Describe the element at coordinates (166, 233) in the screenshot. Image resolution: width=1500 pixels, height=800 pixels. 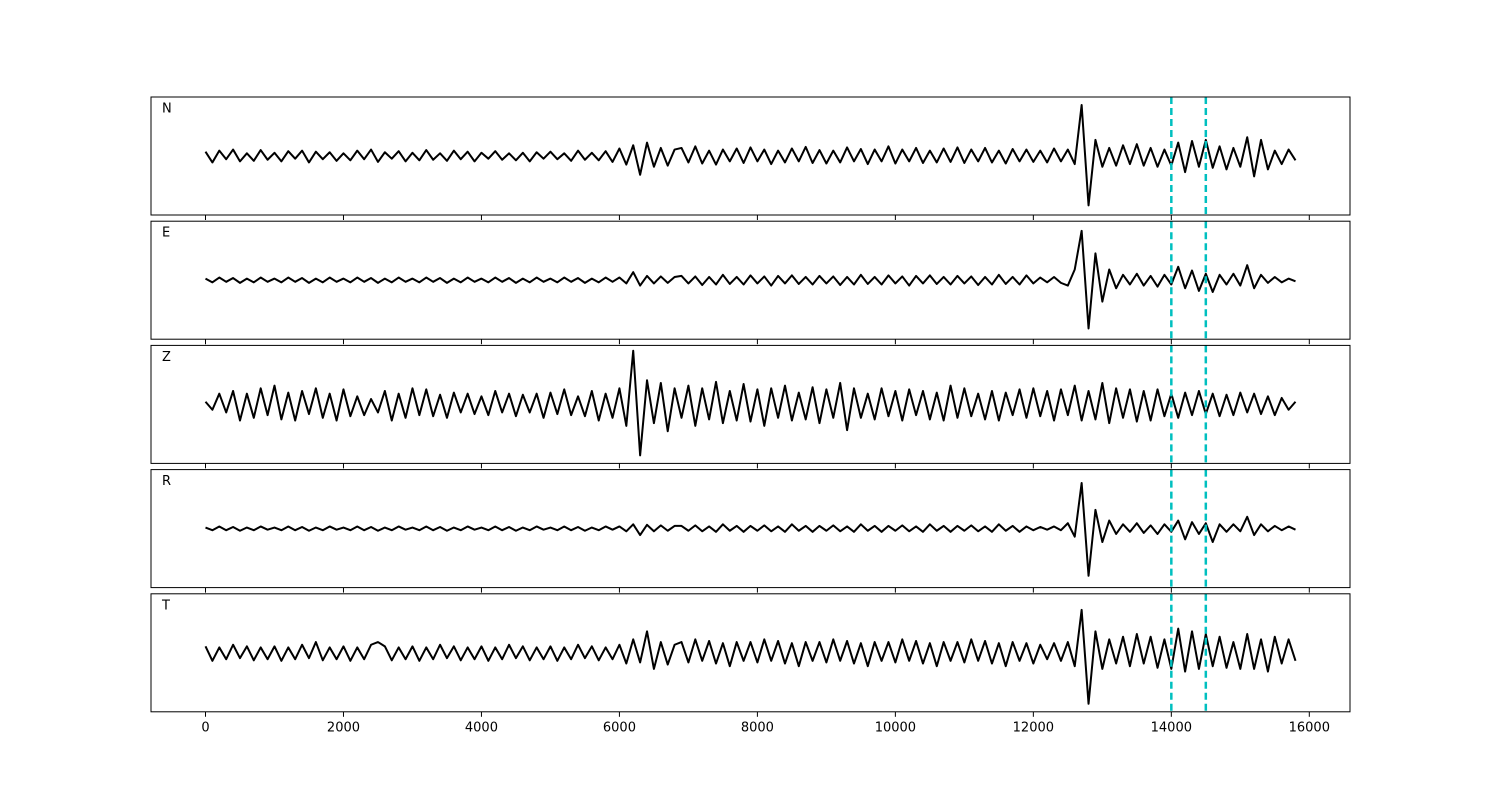
I see `panel-label: E` at that location.